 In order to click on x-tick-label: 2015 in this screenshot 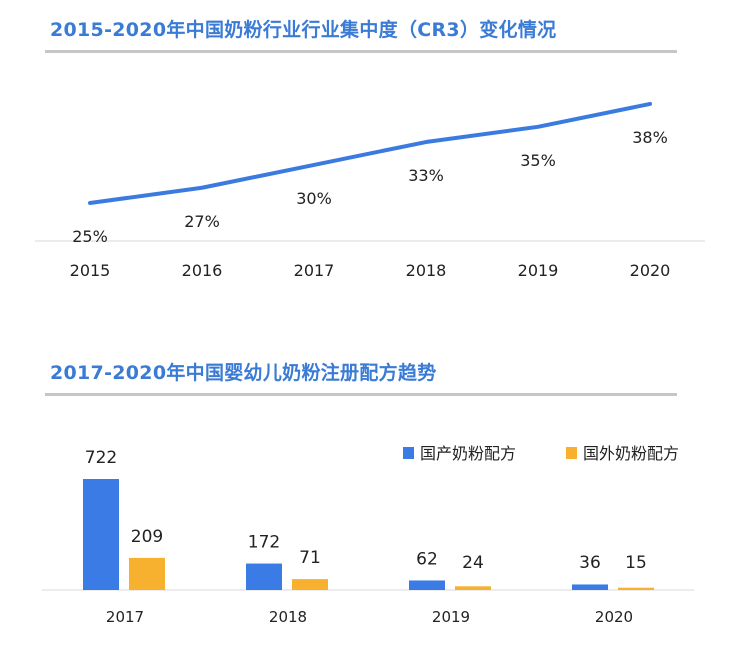, I will do `click(90, 270)`.